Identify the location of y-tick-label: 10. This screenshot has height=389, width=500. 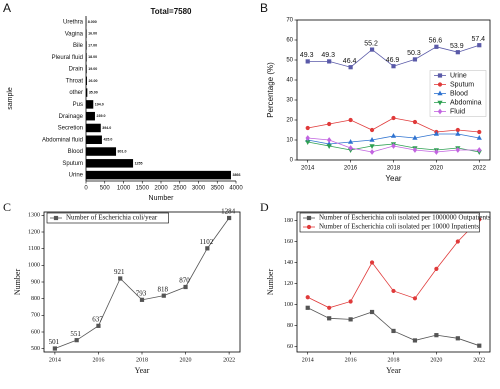
(289, 141).